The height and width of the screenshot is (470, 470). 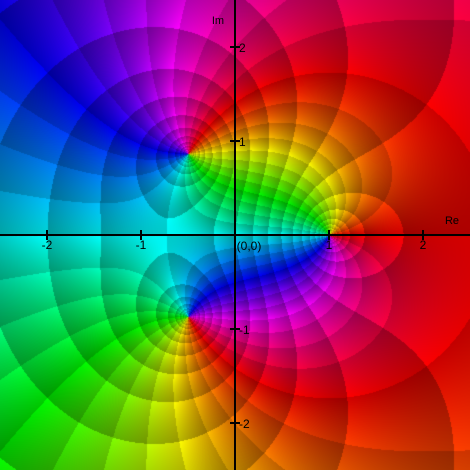 What do you see at coordinates (242, 48) in the screenshot?
I see `y-tick-label: 2` at bounding box center [242, 48].